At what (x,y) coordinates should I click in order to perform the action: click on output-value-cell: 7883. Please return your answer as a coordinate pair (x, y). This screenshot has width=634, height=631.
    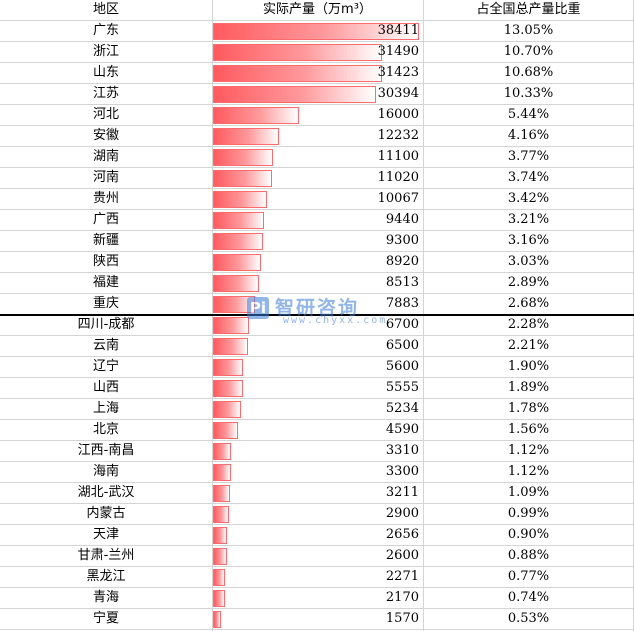
    Looking at the image, I should click on (402, 303).